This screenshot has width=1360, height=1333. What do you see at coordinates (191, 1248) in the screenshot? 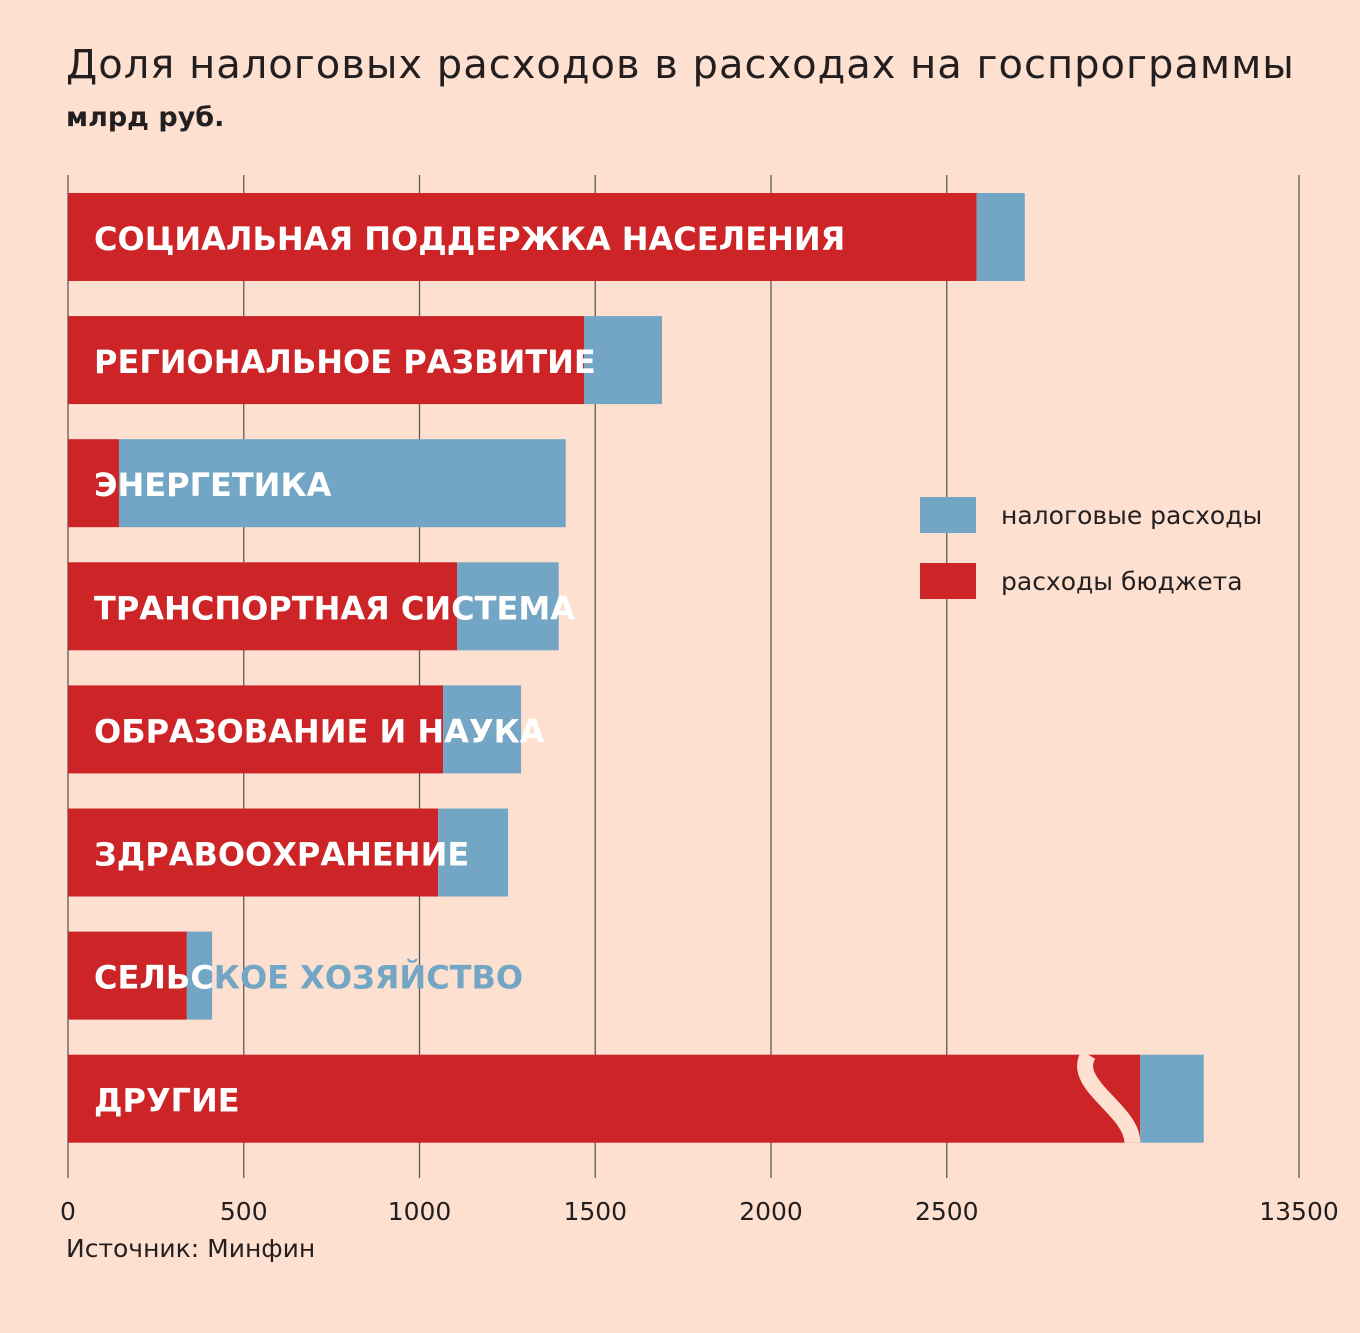
I see `source-note: Источник: Минфин` at bounding box center [191, 1248].